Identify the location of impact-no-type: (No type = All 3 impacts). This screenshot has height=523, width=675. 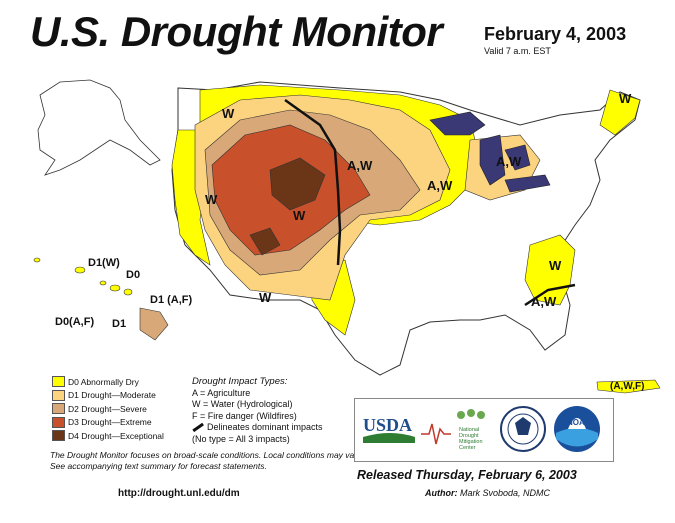
(241, 438).